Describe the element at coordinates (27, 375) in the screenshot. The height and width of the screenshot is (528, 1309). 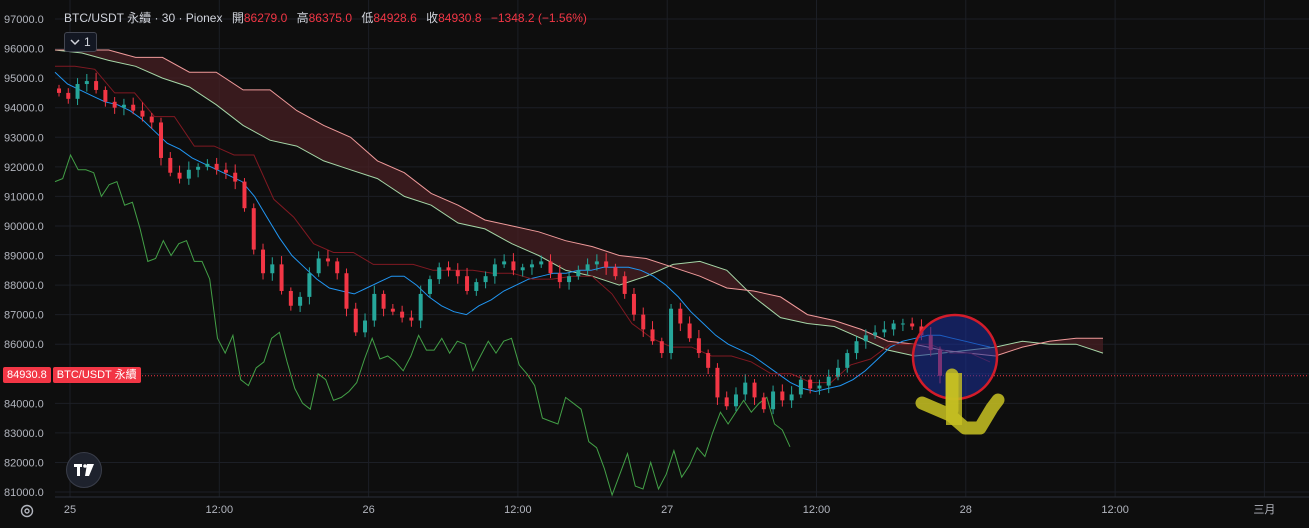
I see `last-price-value: 84930.8` at that location.